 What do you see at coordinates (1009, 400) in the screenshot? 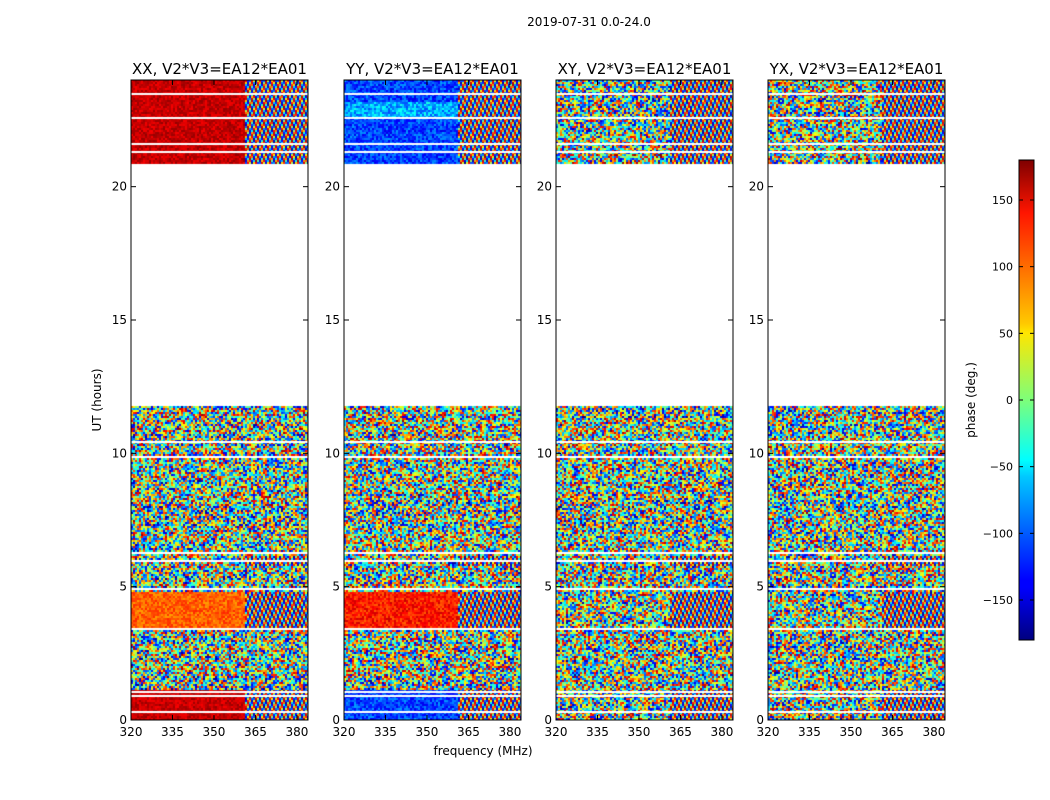
I see `colorbar-tick-label: 0` at bounding box center [1009, 400].